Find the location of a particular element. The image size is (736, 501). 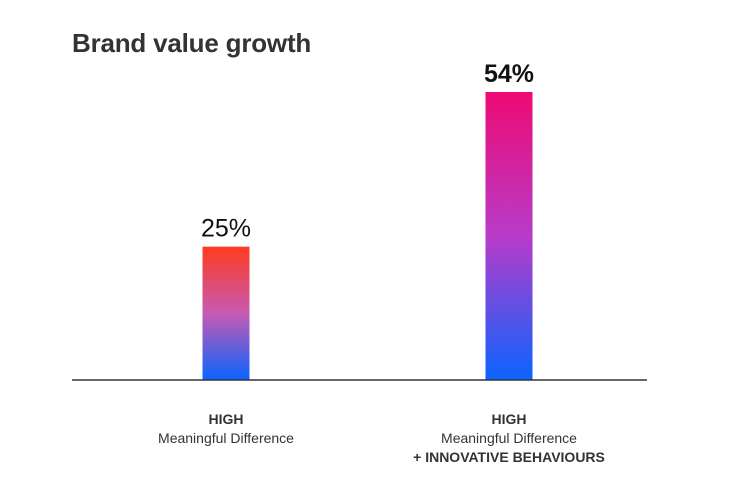

category-label-1-line-1: HIGH is located at coordinates (226, 419).